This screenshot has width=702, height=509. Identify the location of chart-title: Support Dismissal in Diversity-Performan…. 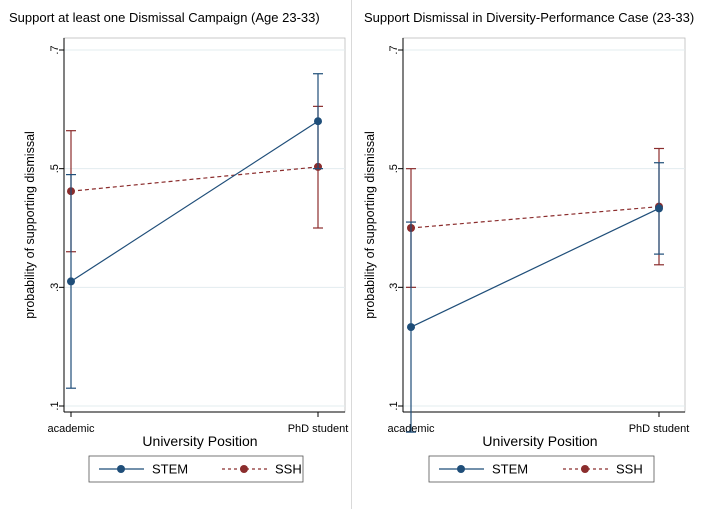
(529, 17).